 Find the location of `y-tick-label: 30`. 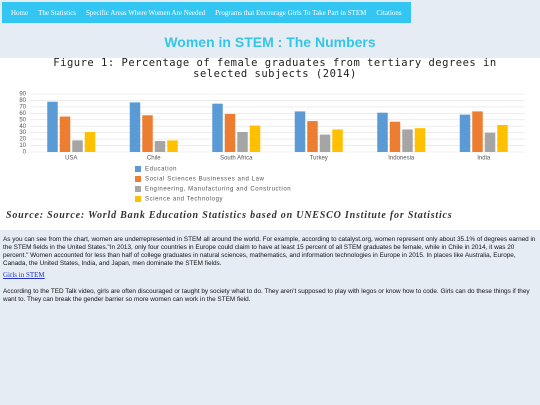

y-tick-label: 30 is located at coordinates (22, 133).